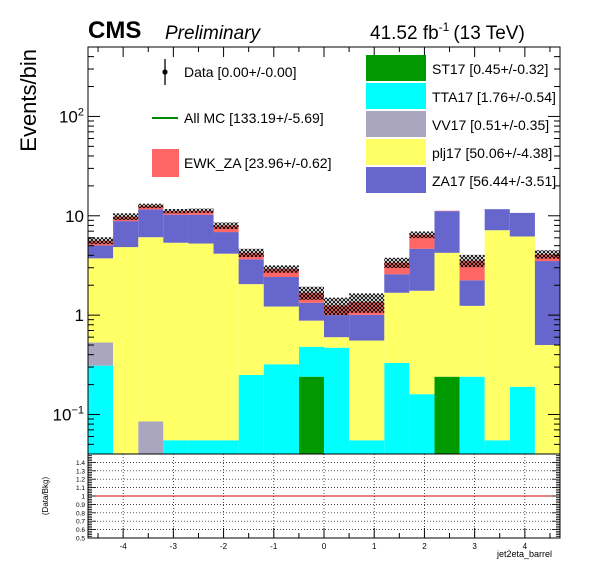 Image resolution: width=596 pixels, height=577 pixels. What do you see at coordinates (45, 496) in the screenshot?
I see `ratio-y-axis-title: (Data/Bkg)` at bounding box center [45, 496].